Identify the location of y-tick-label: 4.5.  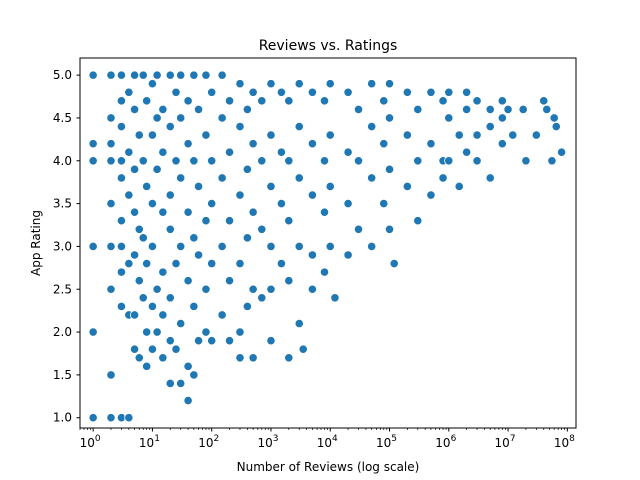
(62, 118).